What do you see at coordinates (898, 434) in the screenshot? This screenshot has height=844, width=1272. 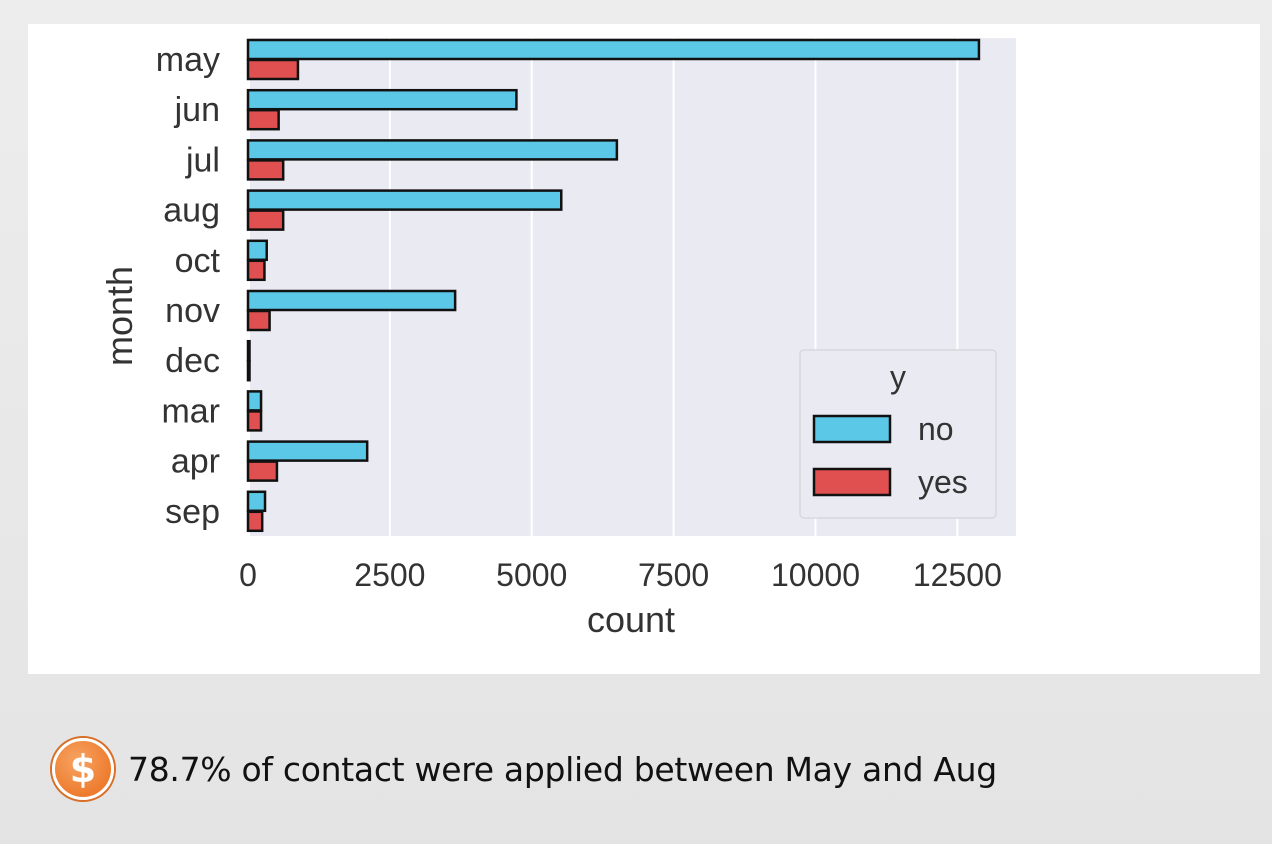 I see `legend: y no yes` at bounding box center [898, 434].